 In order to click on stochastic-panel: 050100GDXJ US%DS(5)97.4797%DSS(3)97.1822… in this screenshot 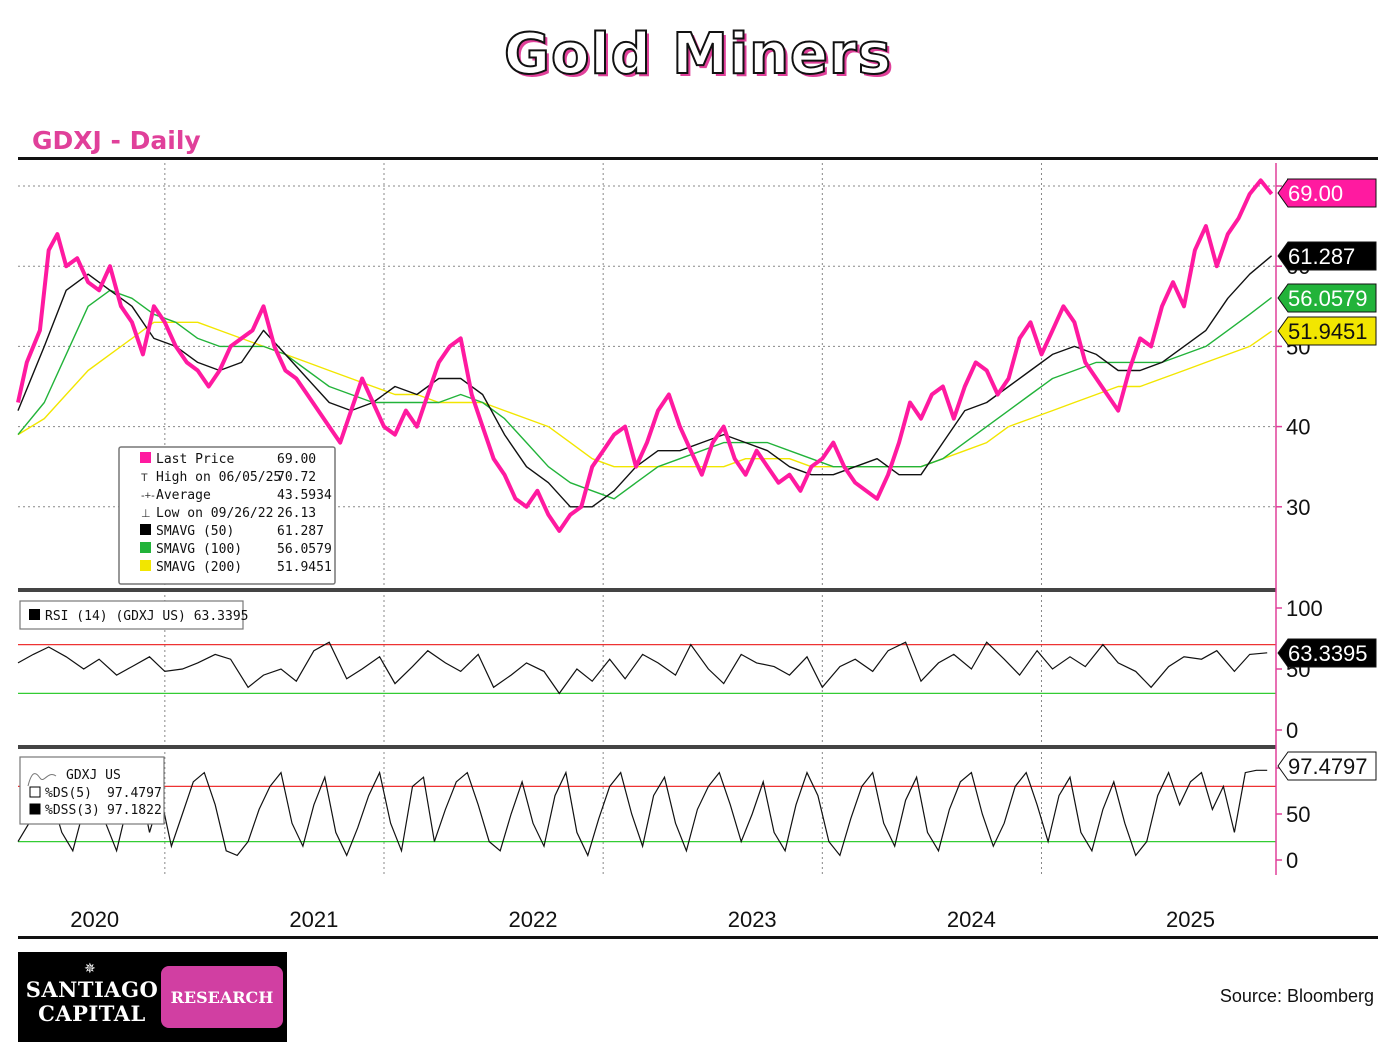, I will do `click(697, 813)`.